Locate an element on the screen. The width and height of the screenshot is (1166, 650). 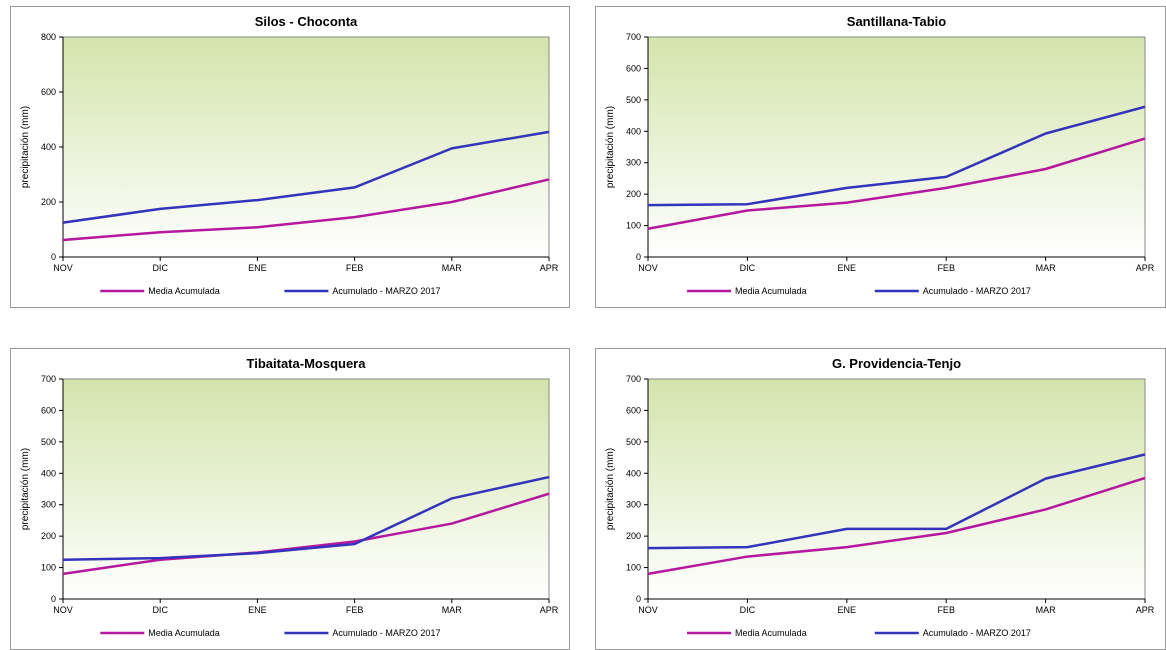
chart-title: Silos - Choconta is located at coordinates (306, 21).